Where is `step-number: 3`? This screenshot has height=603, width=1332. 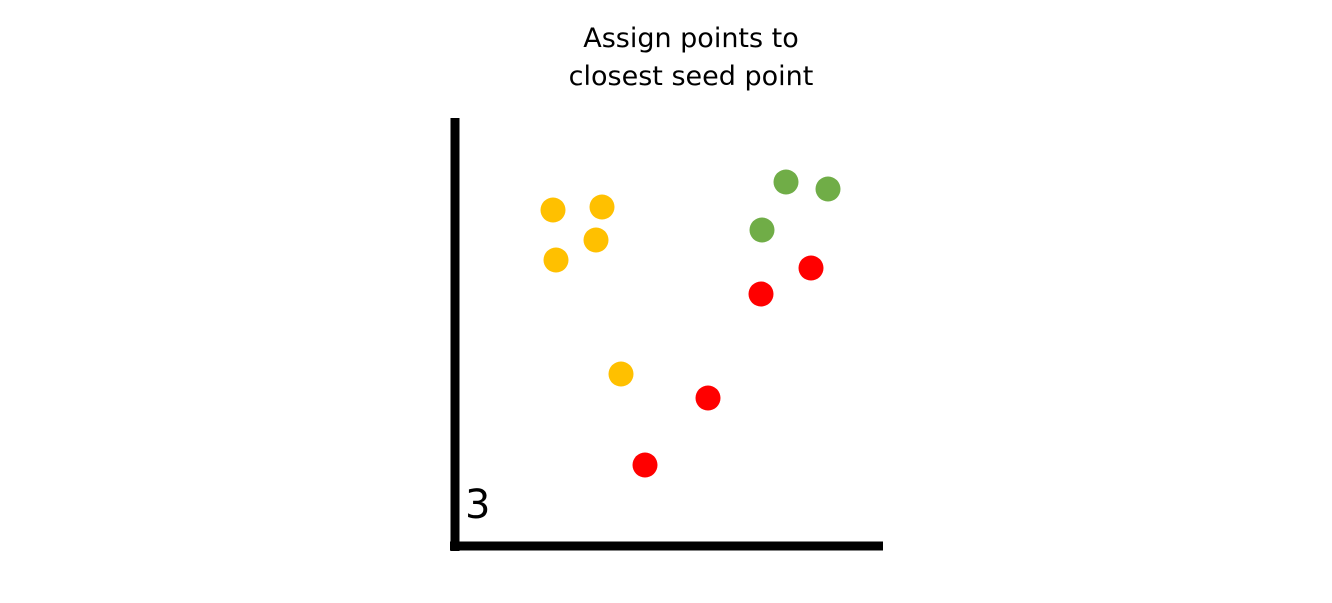
step-number: 3 is located at coordinates (478, 505).